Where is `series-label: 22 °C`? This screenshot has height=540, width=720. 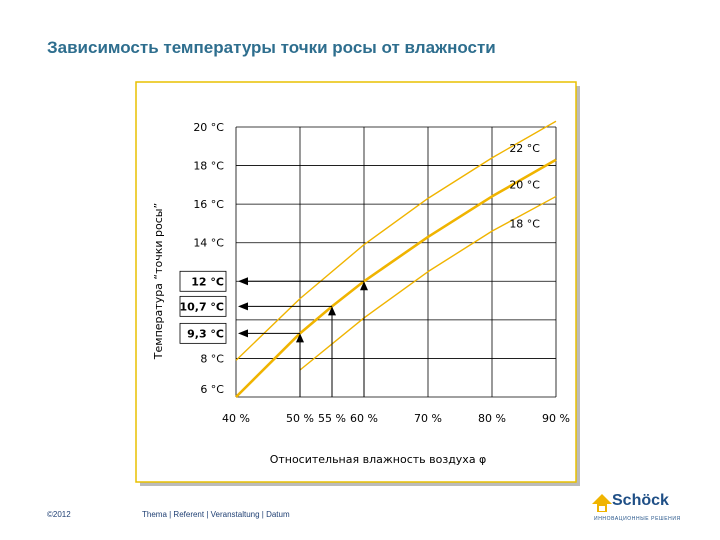
series-label: 22 °C is located at coordinates (524, 148).